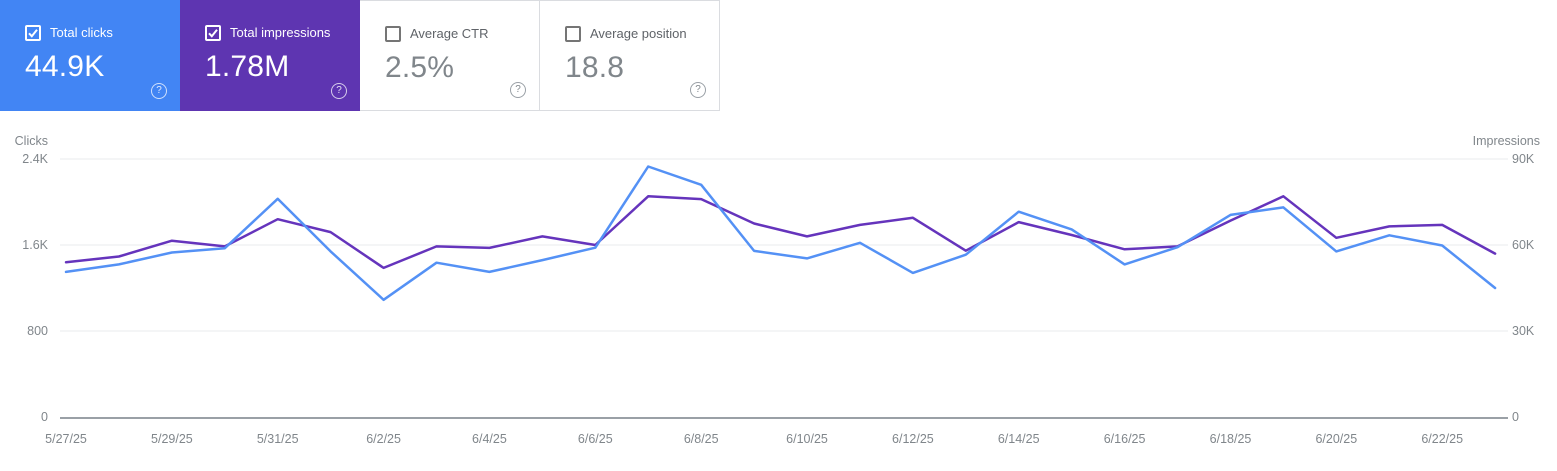  I want to click on metric-card-total-impressions: Total impressions 1.78M ?, so click(270, 55).